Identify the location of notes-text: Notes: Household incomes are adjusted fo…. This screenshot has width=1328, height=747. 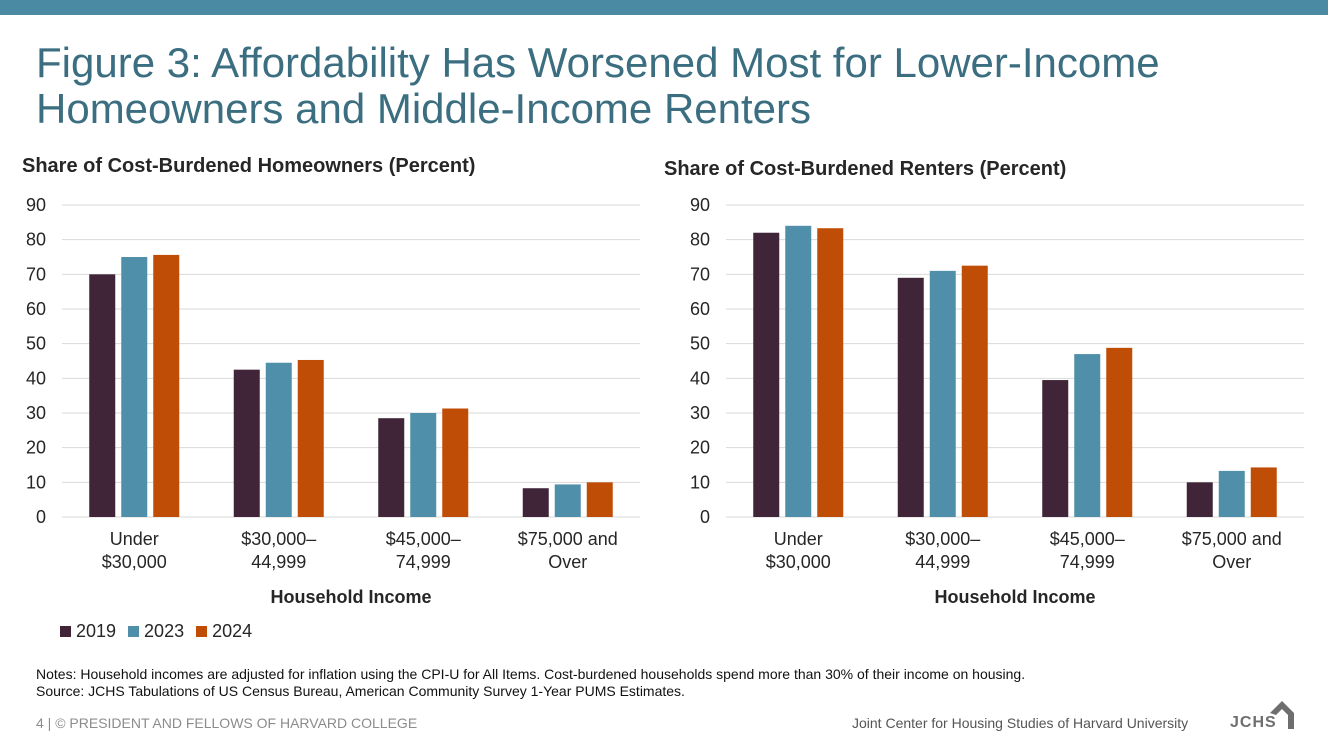
(531, 674).